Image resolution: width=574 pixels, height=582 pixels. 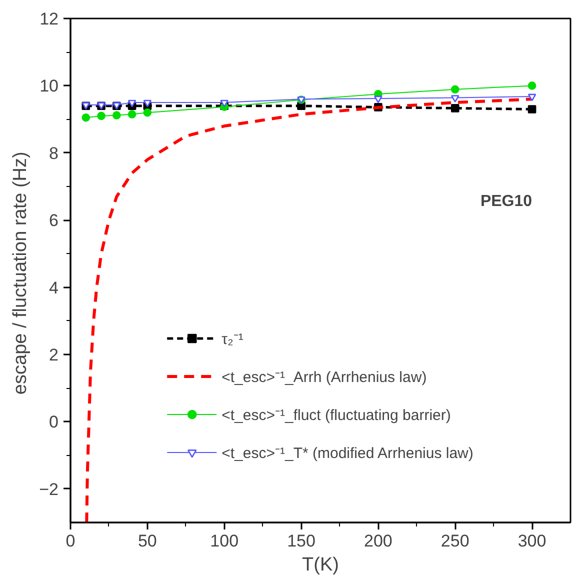 What do you see at coordinates (233, 339) in the screenshot?
I see `legend-label: τ₂⁻¹` at bounding box center [233, 339].